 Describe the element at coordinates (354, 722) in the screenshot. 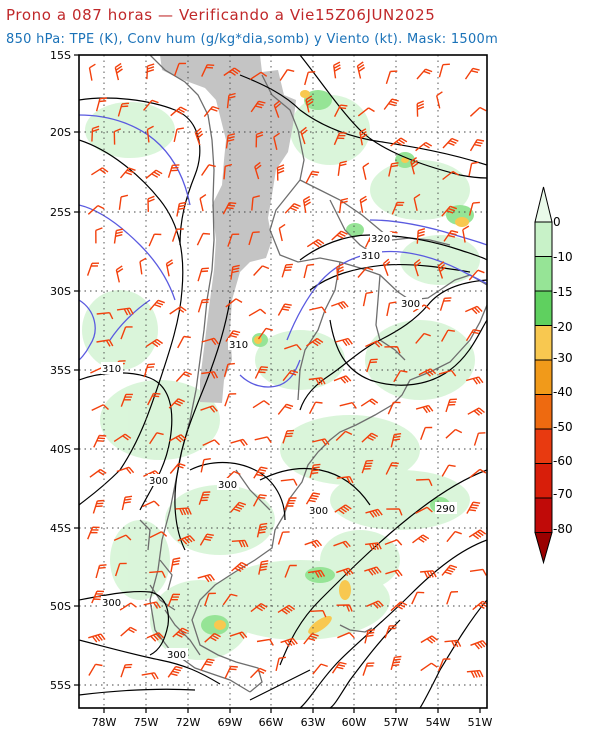

I see `lon-label: 60W` at that location.